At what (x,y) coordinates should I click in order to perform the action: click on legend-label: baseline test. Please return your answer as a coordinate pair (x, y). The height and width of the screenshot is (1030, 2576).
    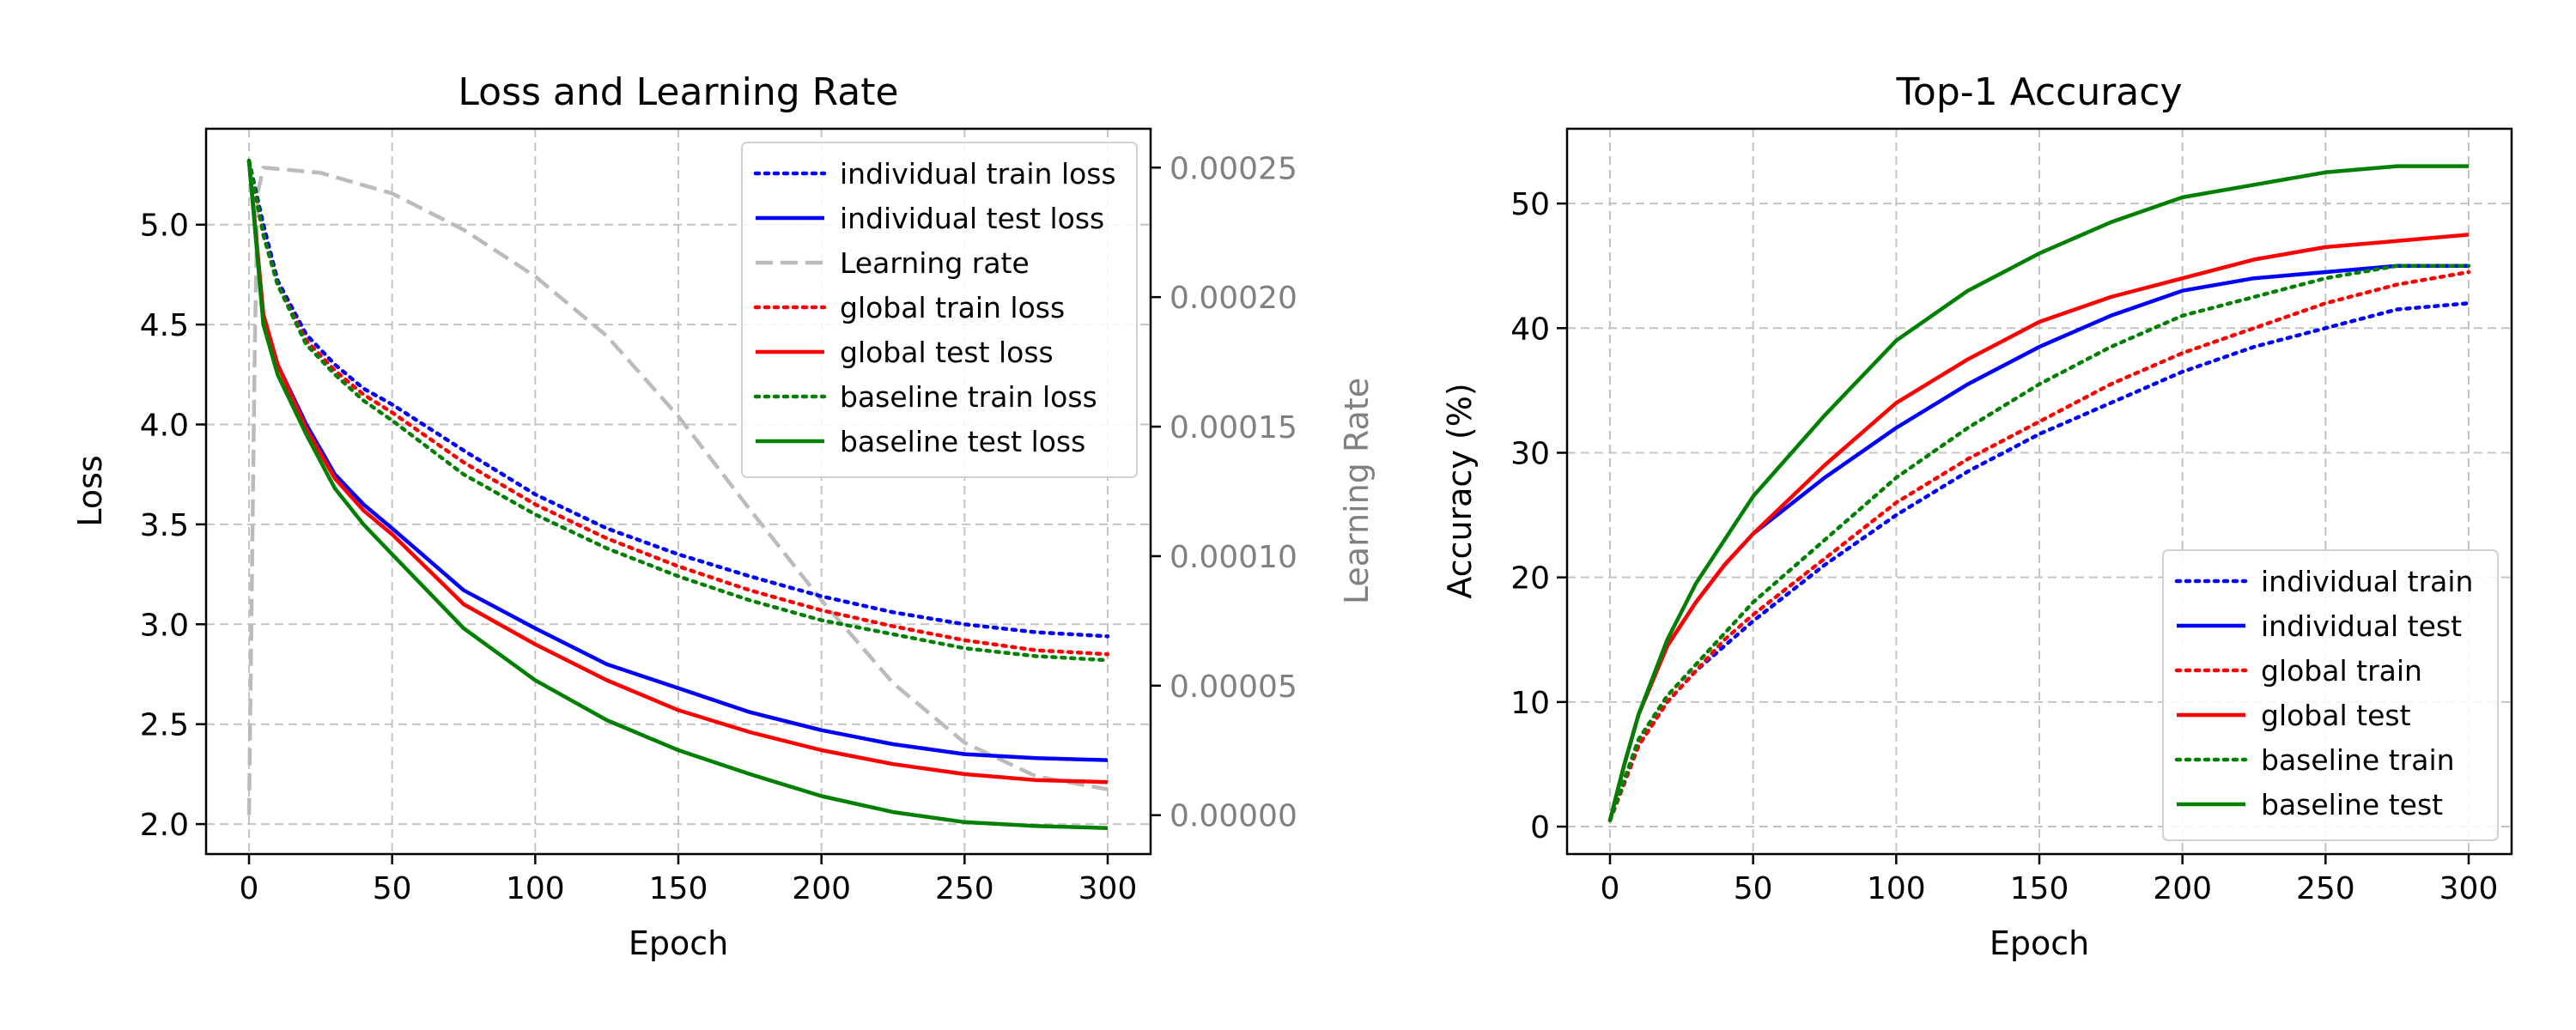
    Looking at the image, I should click on (2352, 804).